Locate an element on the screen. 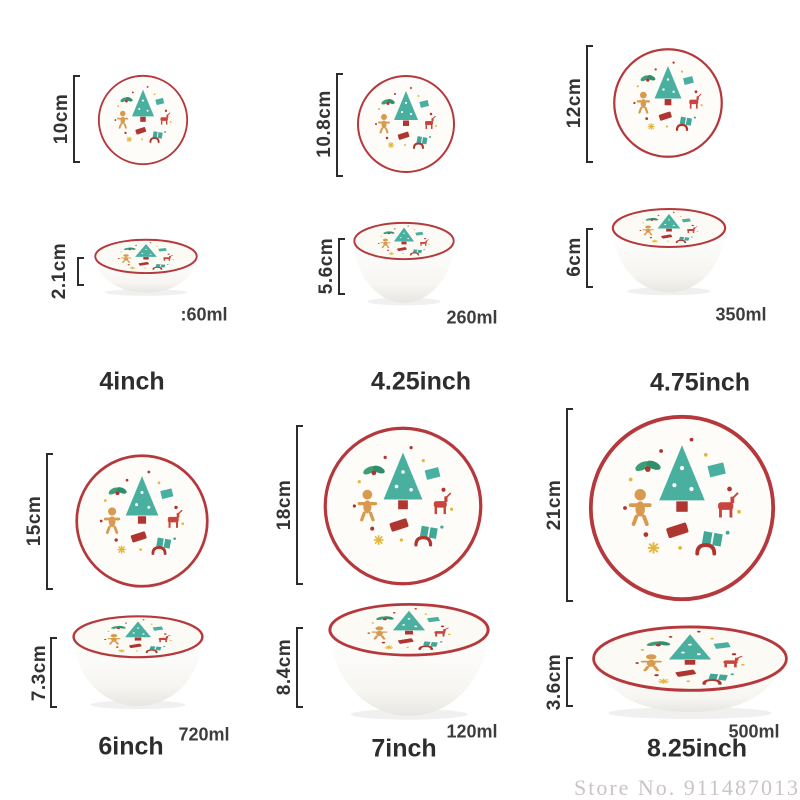 Image resolution: width=800 pixels, height=800 pixels. size-label: 4.75inch is located at coordinates (700, 382).